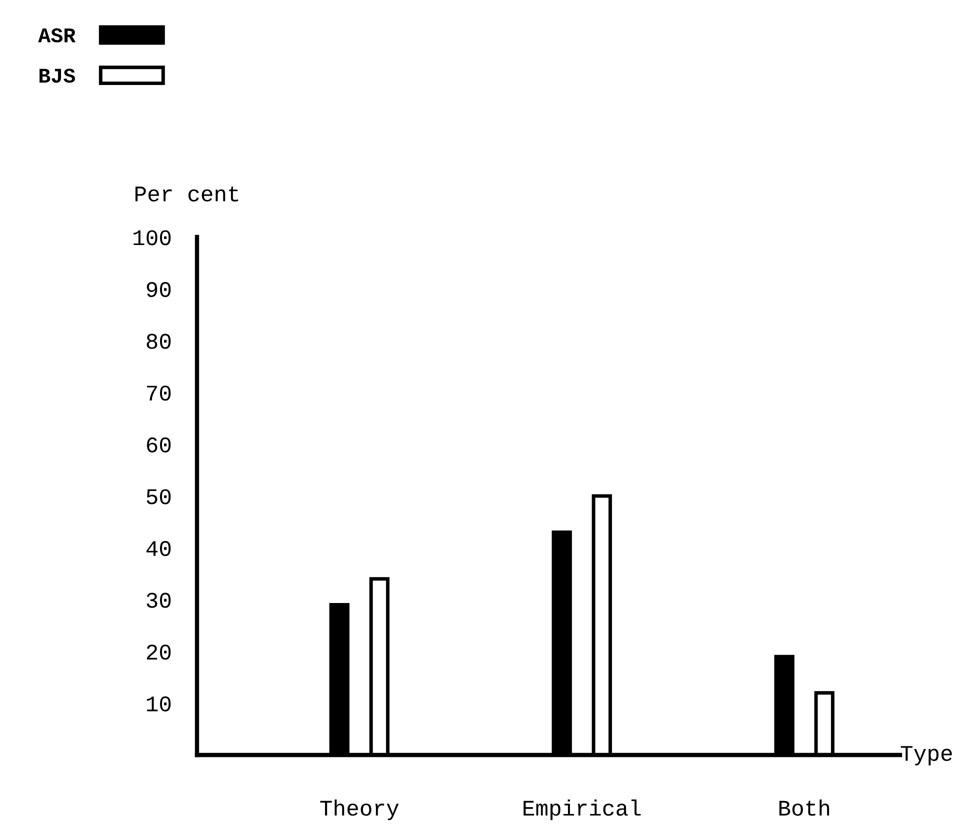 The width and height of the screenshot is (970, 827). What do you see at coordinates (158, 496) in the screenshot?
I see `y-tick-label: 50` at bounding box center [158, 496].